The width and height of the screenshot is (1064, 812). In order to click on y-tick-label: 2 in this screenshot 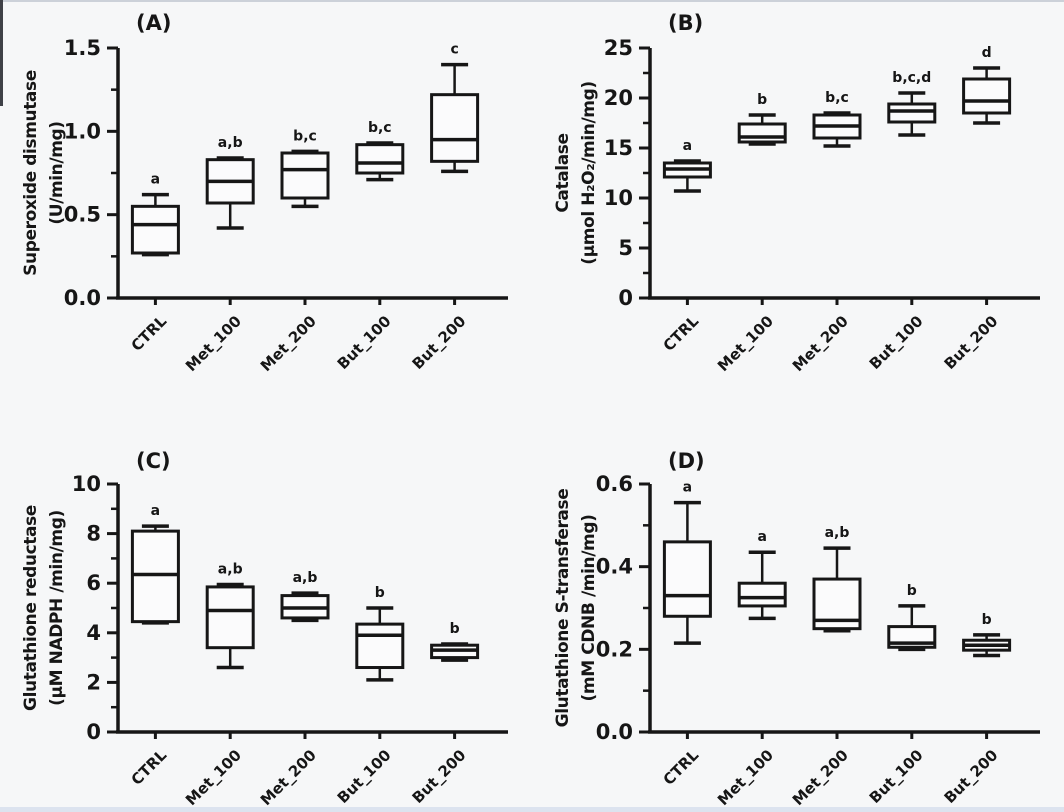, I will do `click(93, 682)`.